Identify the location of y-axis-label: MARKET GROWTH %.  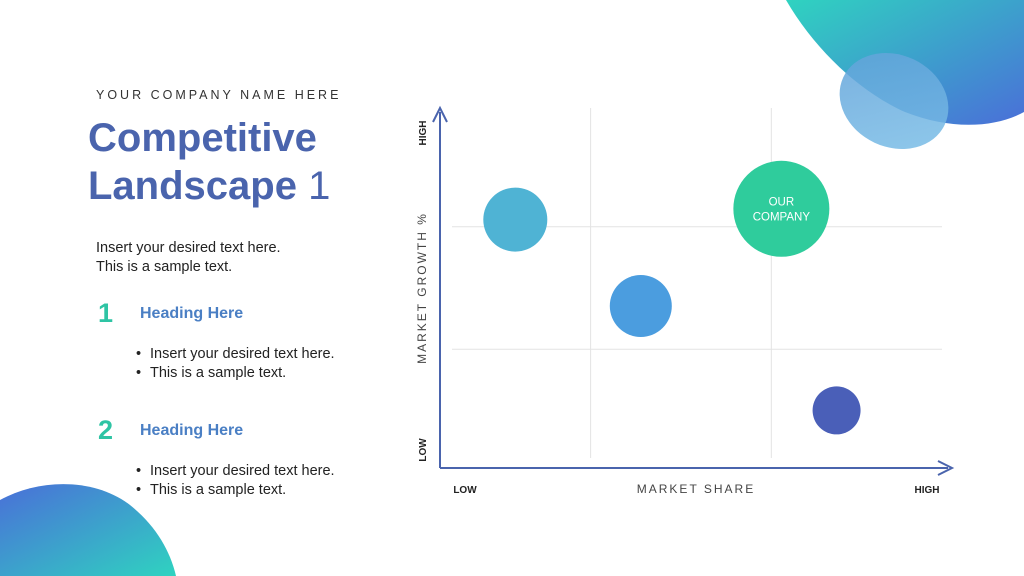
(422, 288).